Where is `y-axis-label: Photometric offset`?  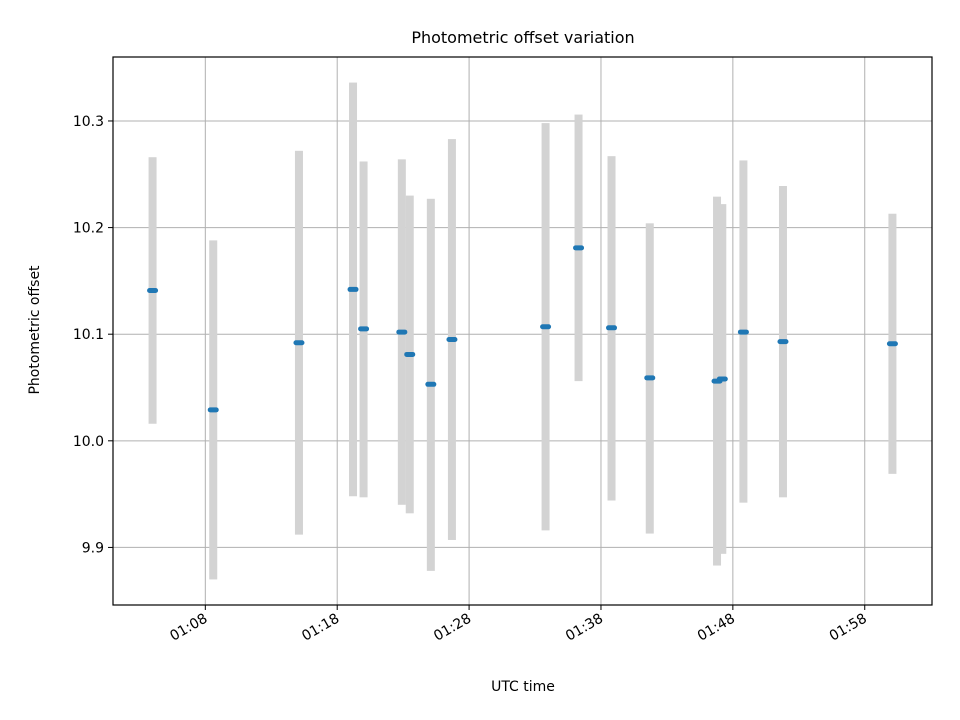
y-axis-label: Photometric offset is located at coordinates (35, 330).